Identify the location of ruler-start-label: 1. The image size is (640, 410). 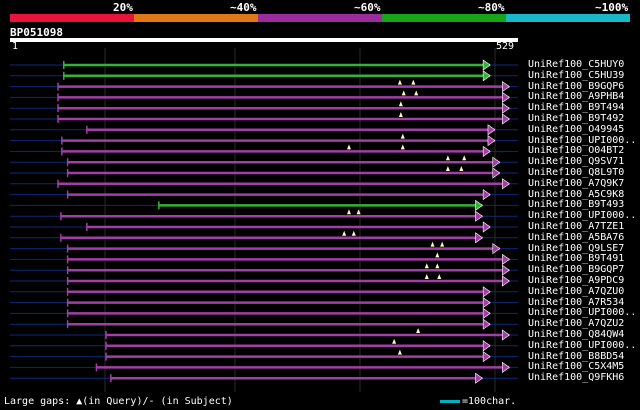
(15, 46).